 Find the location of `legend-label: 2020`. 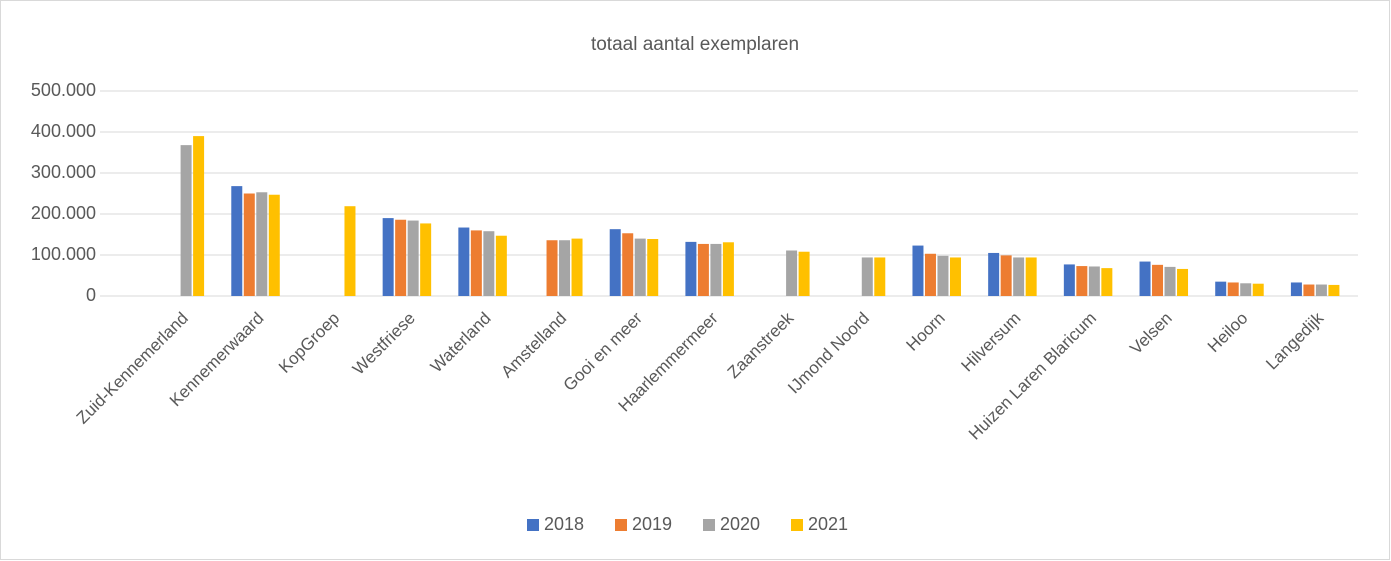

legend-label: 2020 is located at coordinates (740, 524).